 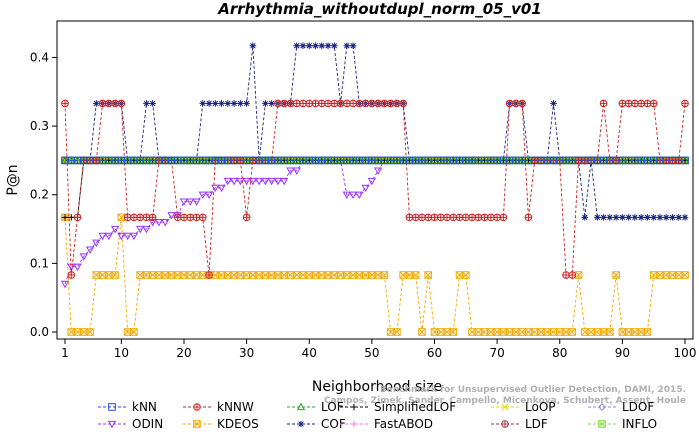 What do you see at coordinates (332, 407) in the screenshot?
I see `legend-label: LOF` at bounding box center [332, 407].